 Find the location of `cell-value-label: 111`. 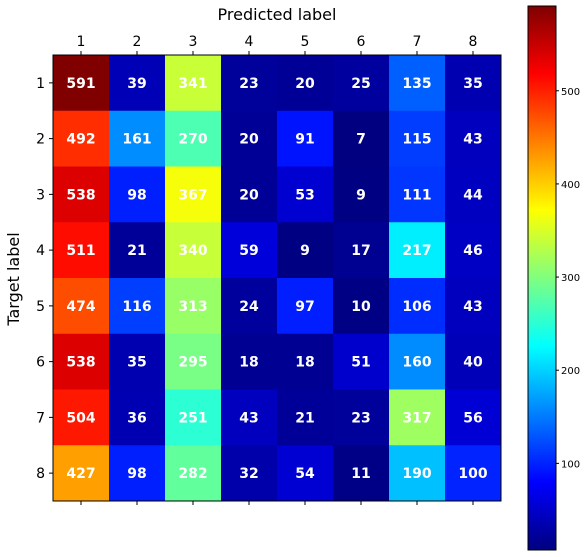

cell-value-label: 111 is located at coordinates (416, 195).